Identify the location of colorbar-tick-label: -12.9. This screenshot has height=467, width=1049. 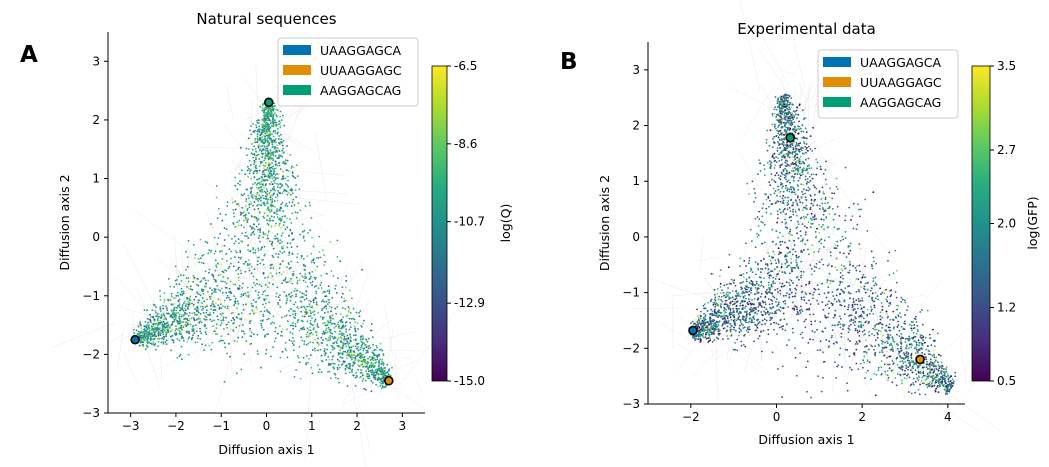
(469, 303).